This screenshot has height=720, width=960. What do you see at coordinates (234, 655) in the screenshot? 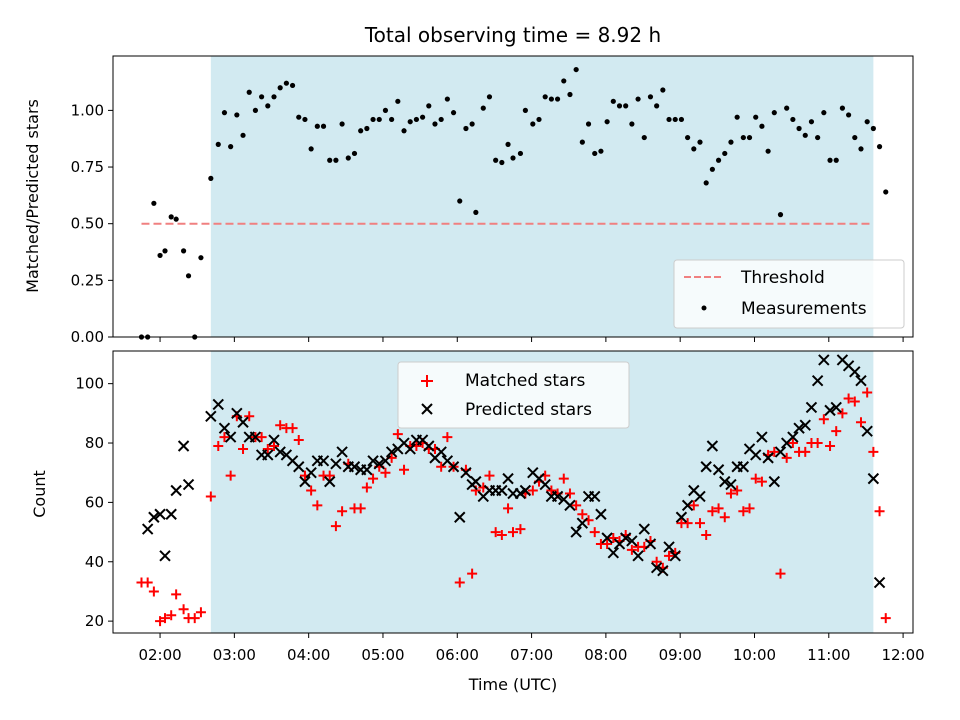
I see `time-x-tick-label: 03:00` at bounding box center [234, 655].